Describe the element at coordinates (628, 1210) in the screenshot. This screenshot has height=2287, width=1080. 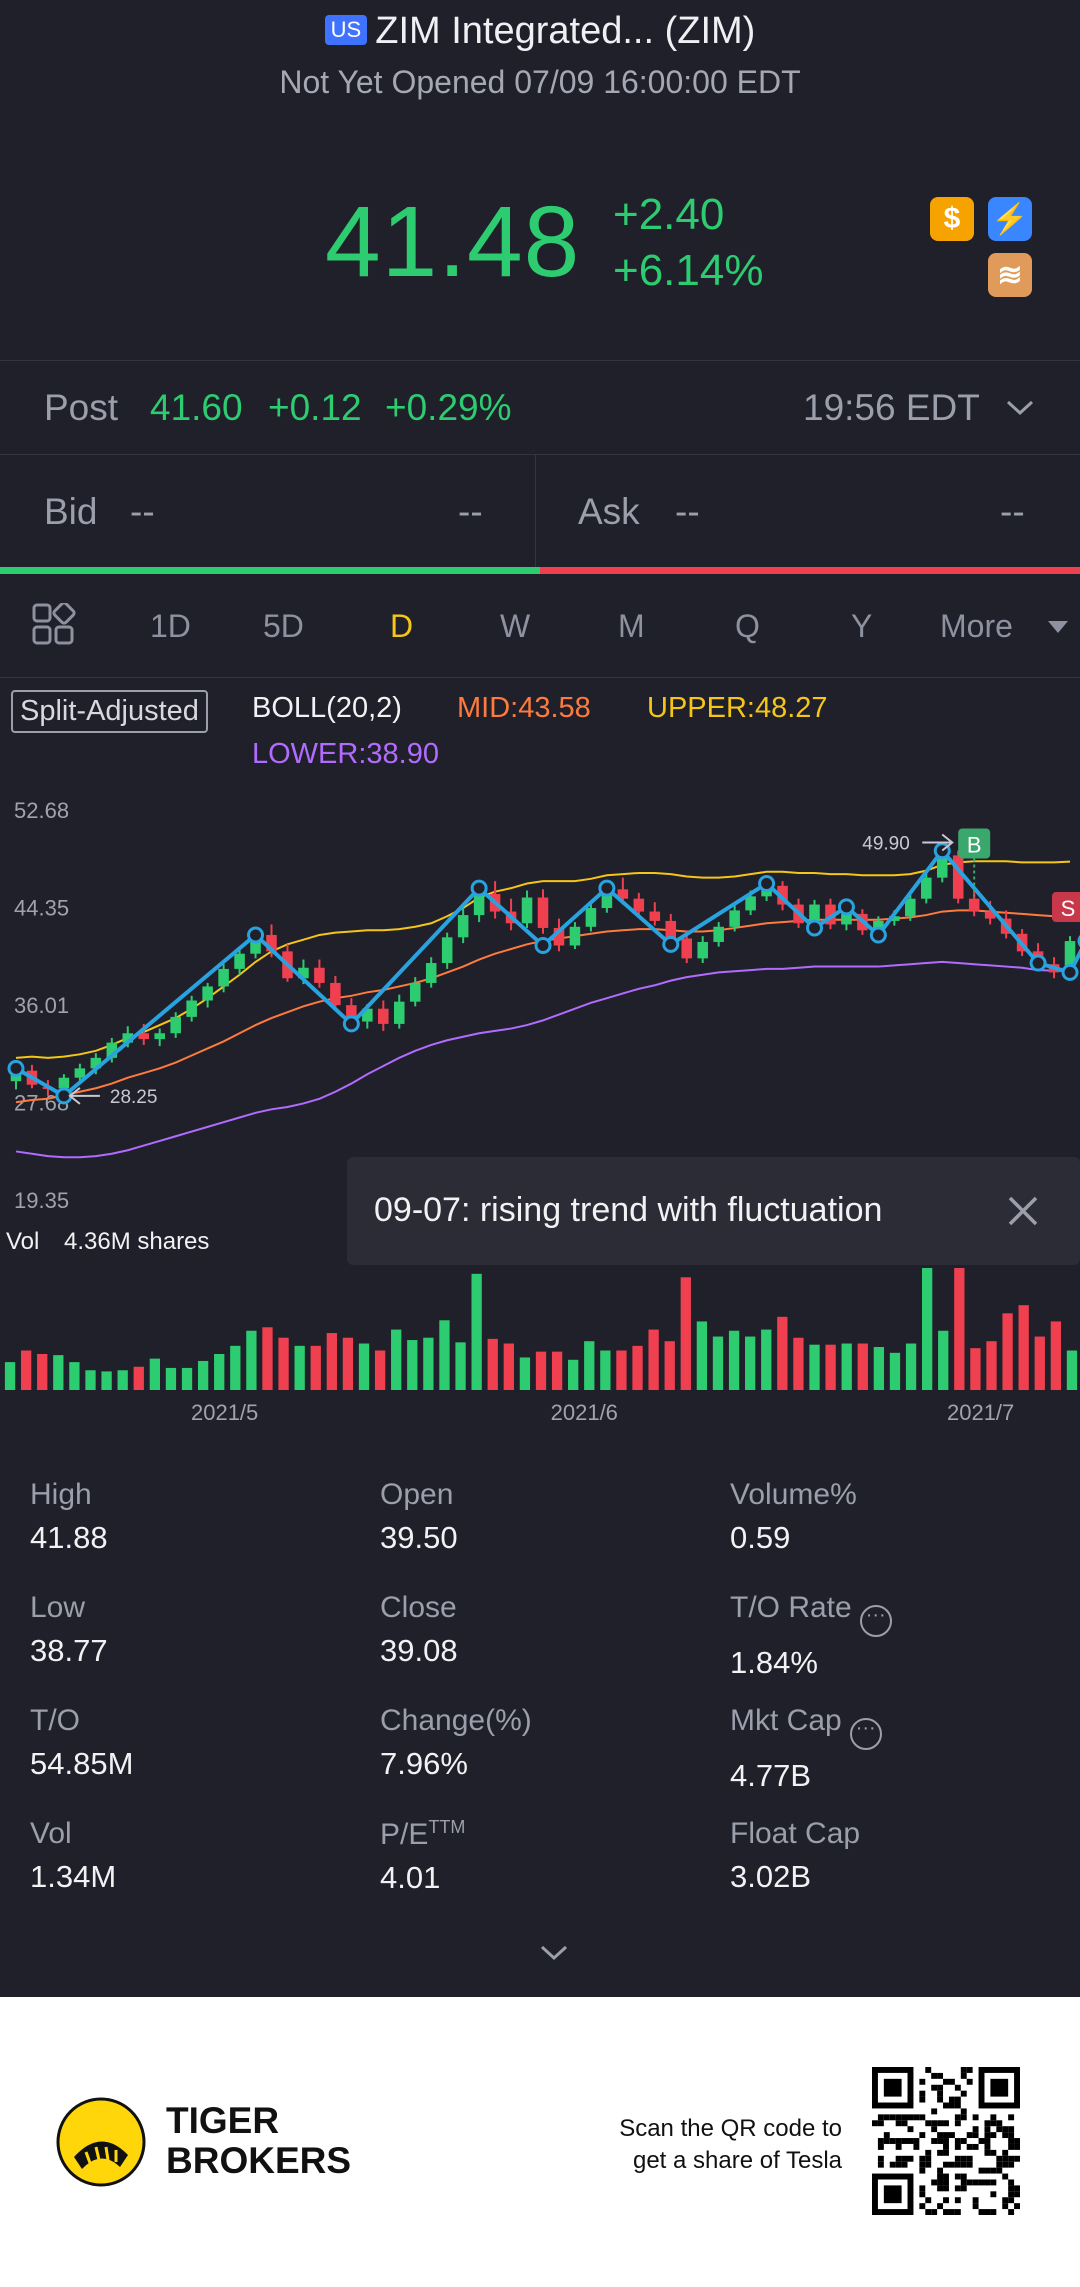
I see `trend-text: 09-07: rising trend with fluctuation` at that location.